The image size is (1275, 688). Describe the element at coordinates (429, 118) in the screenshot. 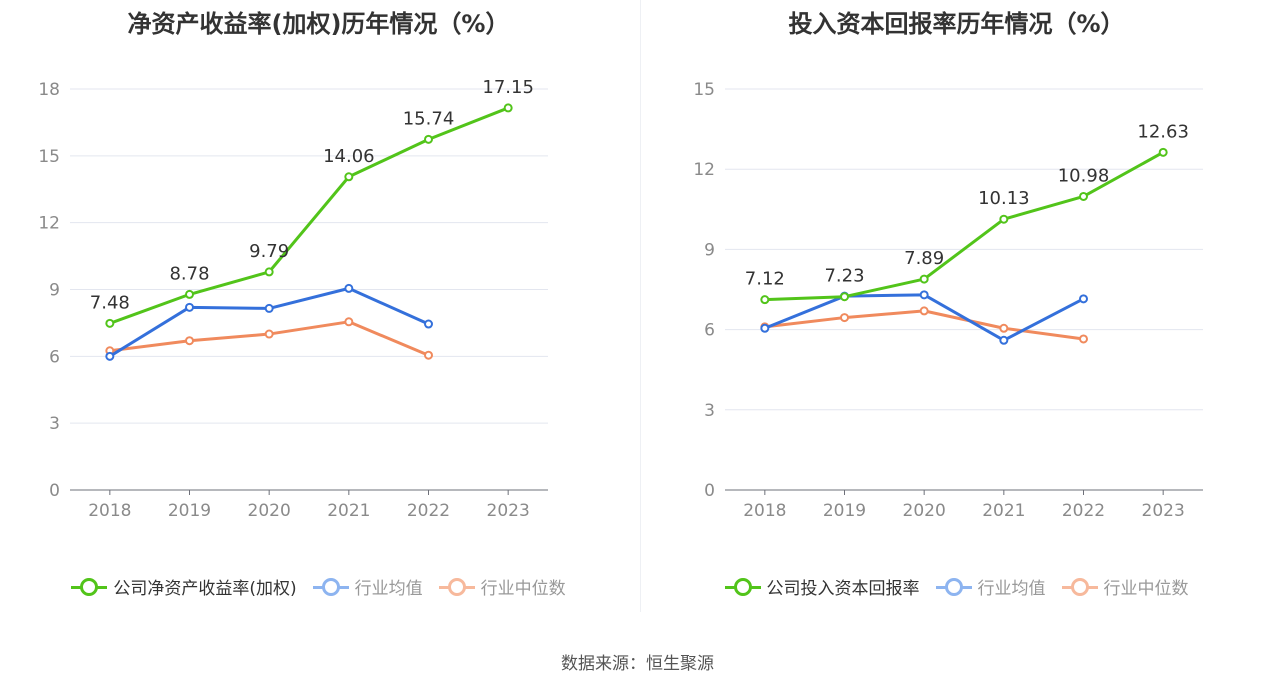

I see `data-label: 15.74` at that location.